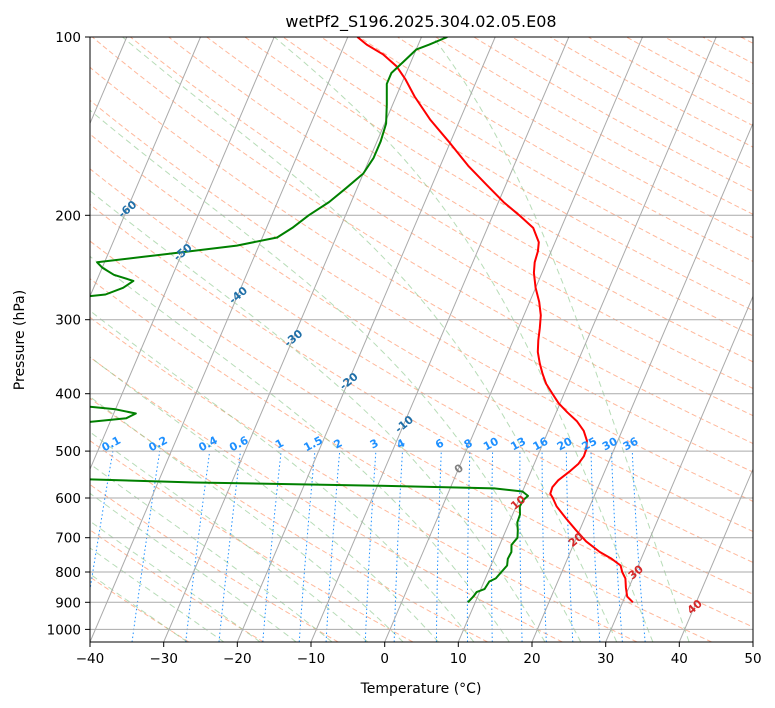  I want to click on y-axis: 100 200 300 400 500 600 700 800 900 1000, so click(68, 334).